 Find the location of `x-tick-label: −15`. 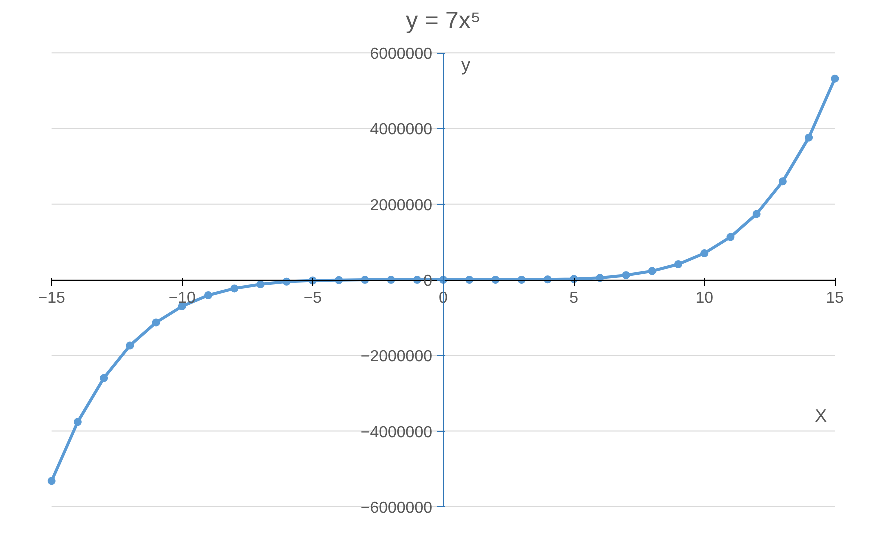

x-tick-label: −15 is located at coordinates (52, 298).